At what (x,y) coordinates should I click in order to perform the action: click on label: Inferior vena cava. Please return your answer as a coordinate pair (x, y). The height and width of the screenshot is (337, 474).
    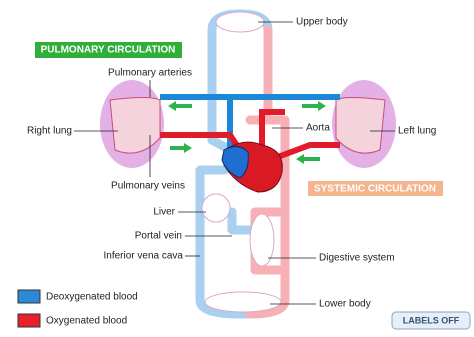
    Looking at the image, I should click on (144, 256).